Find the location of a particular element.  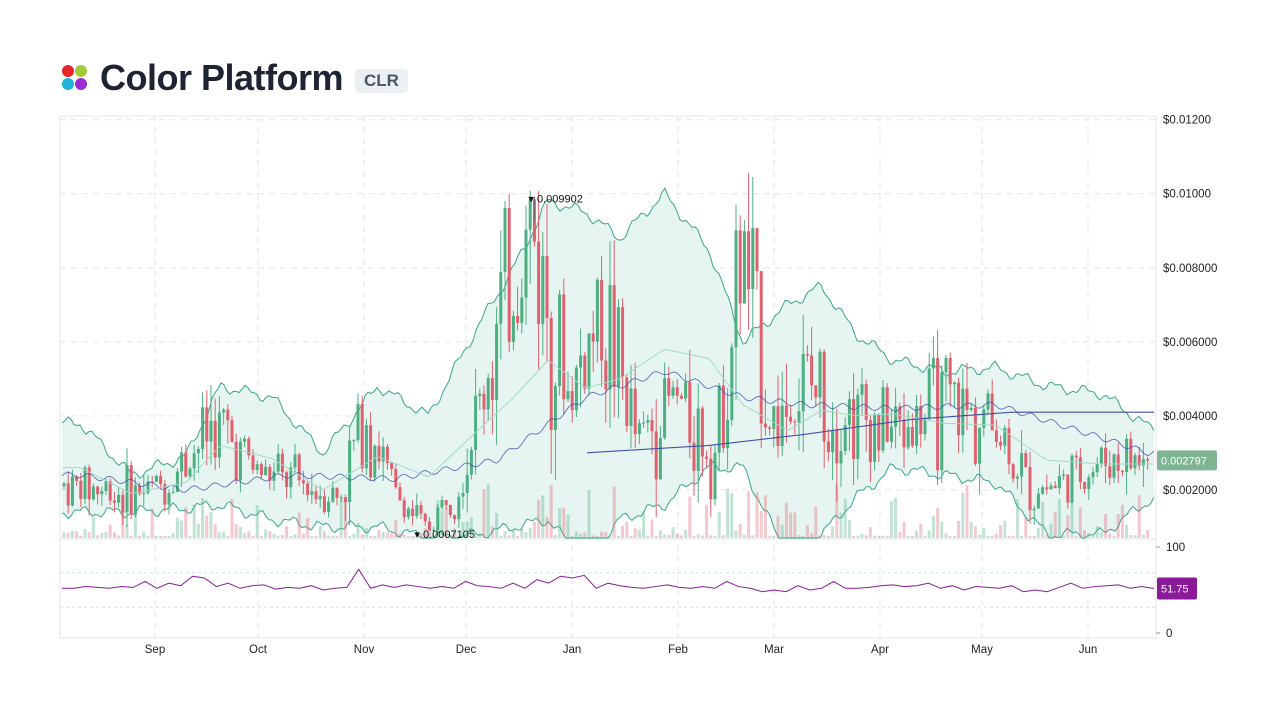

rsi-tick-label: 0 is located at coordinates (1169, 634).